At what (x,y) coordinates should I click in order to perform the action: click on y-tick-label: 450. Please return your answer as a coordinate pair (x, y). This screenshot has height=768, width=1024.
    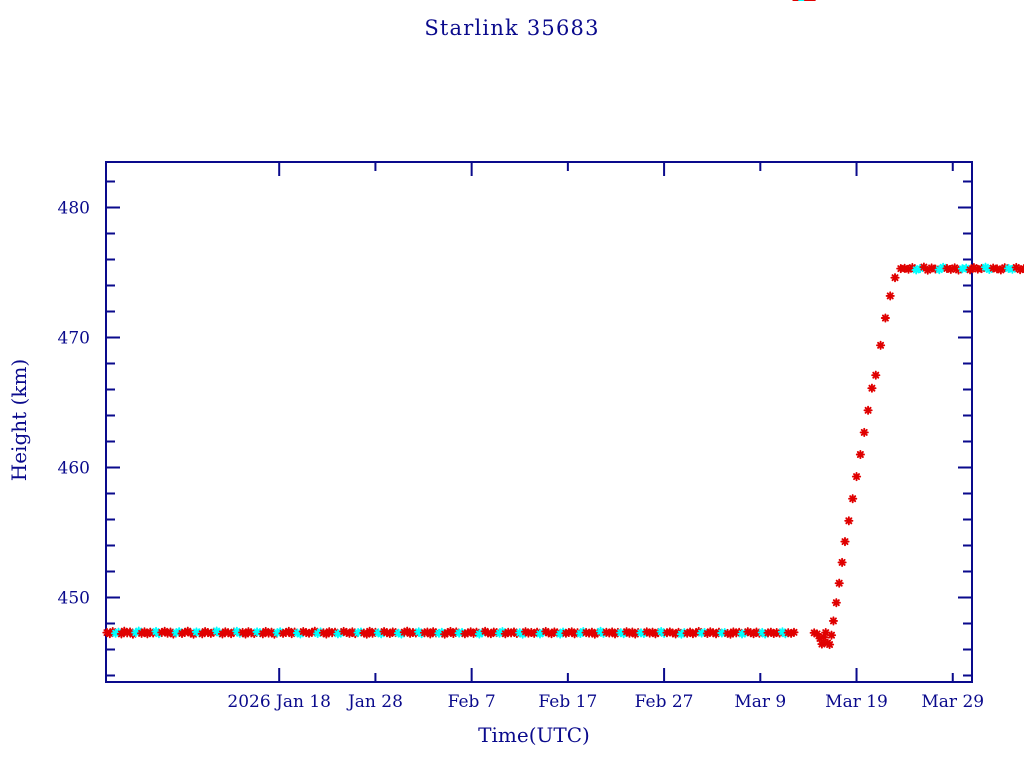
    Looking at the image, I should click on (74, 599).